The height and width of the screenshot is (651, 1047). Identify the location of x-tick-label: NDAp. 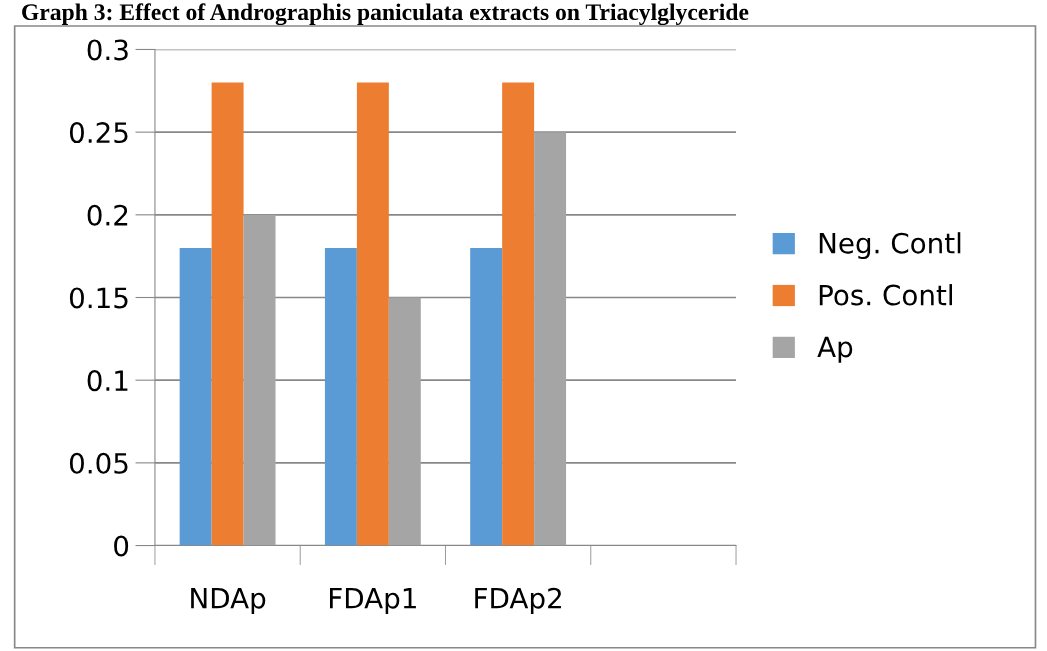
(228, 601).